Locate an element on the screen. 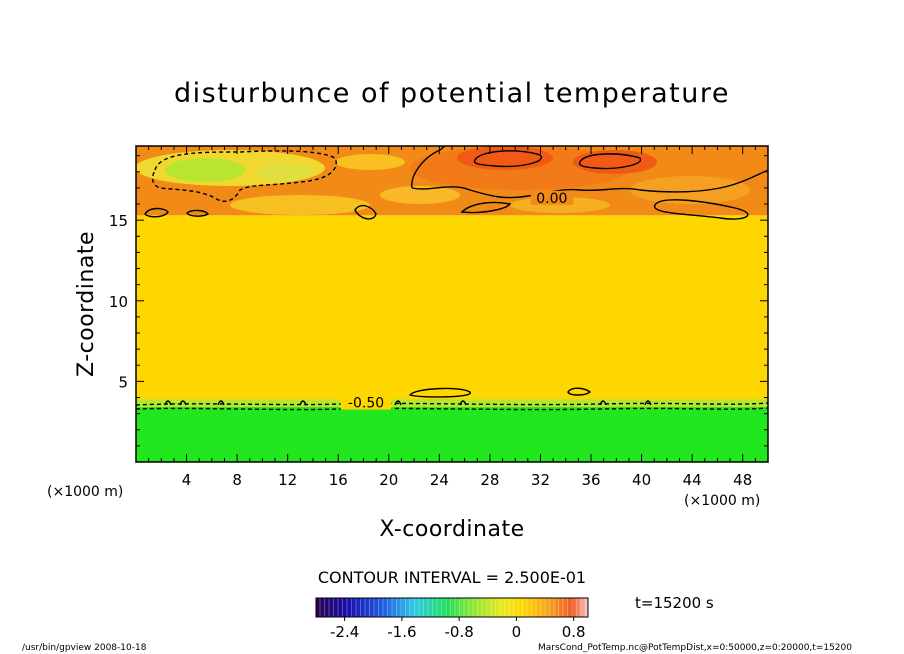  x-tick-label: 32 is located at coordinates (540, 480).